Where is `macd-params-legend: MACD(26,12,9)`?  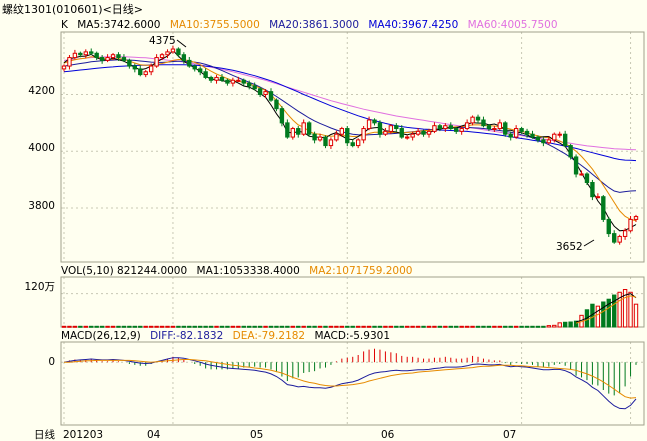
macd-params-legend: MACD(26,12,9) is located at coordinates (101, 336).